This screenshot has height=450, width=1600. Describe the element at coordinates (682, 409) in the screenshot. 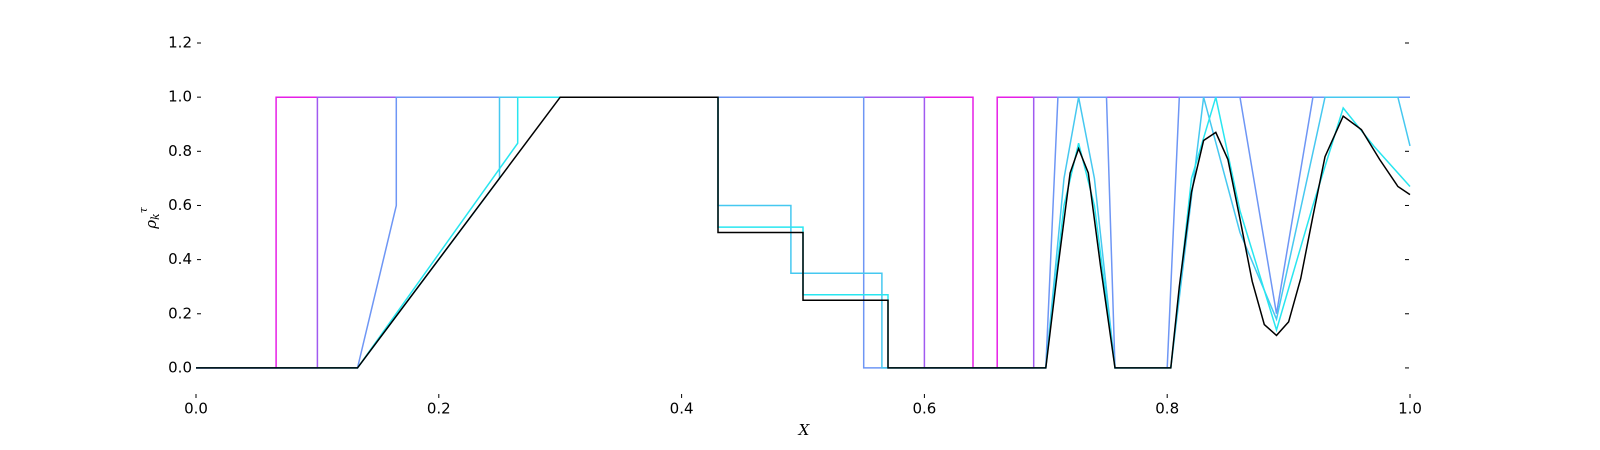

I see `x-tick-label: 0.4` at that location.